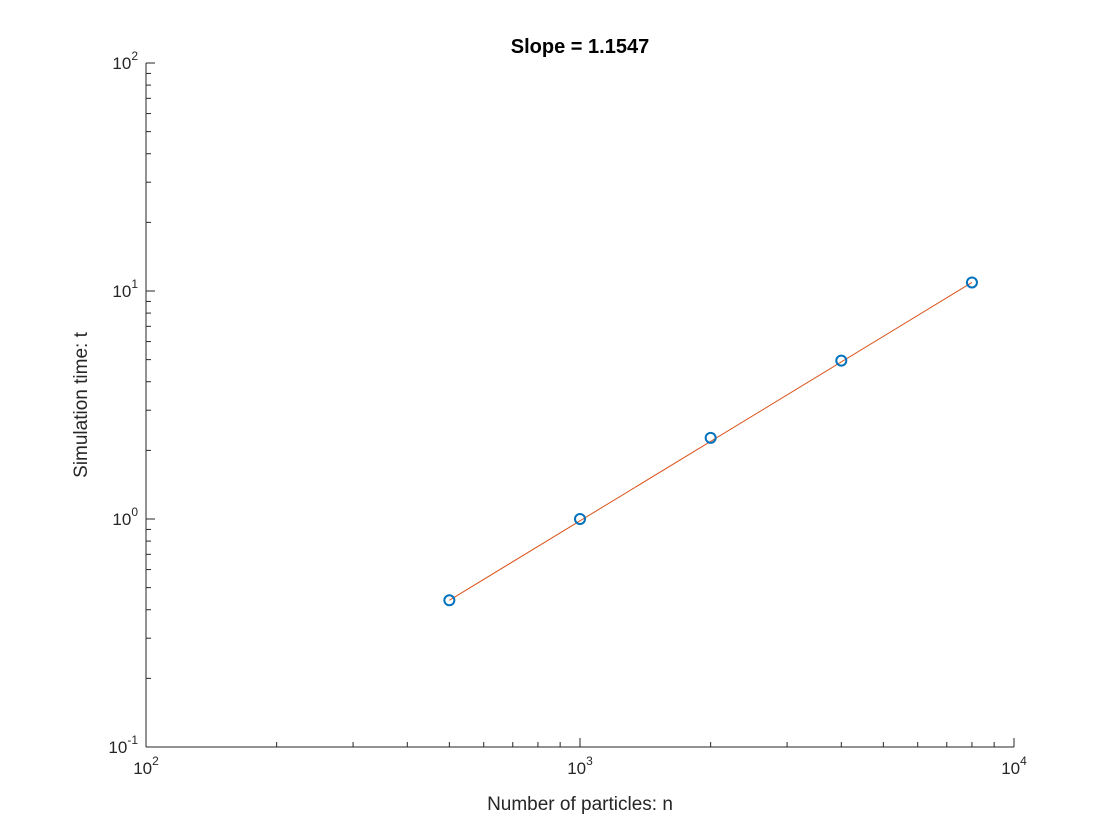 This screenshot has width=1120, height=840. I want to click on tick-exponent: -1, so click(132, 740).